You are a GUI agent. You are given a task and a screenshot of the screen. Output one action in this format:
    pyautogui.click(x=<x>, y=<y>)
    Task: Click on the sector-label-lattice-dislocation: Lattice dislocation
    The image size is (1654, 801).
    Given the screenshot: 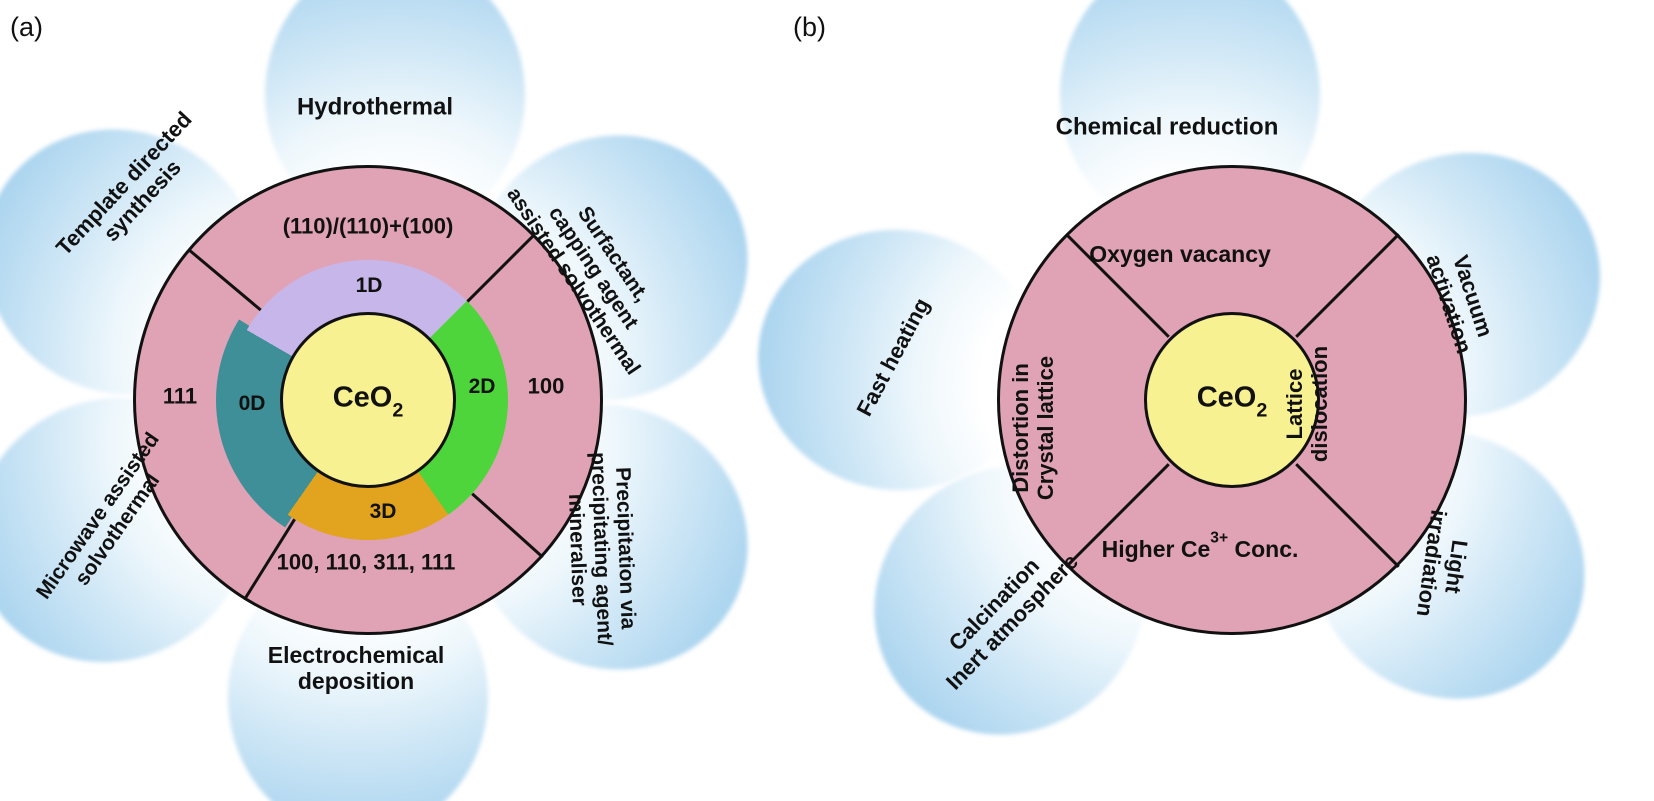 What is the action you would take?
    pyautogui.click(x=1307, y=404)
    